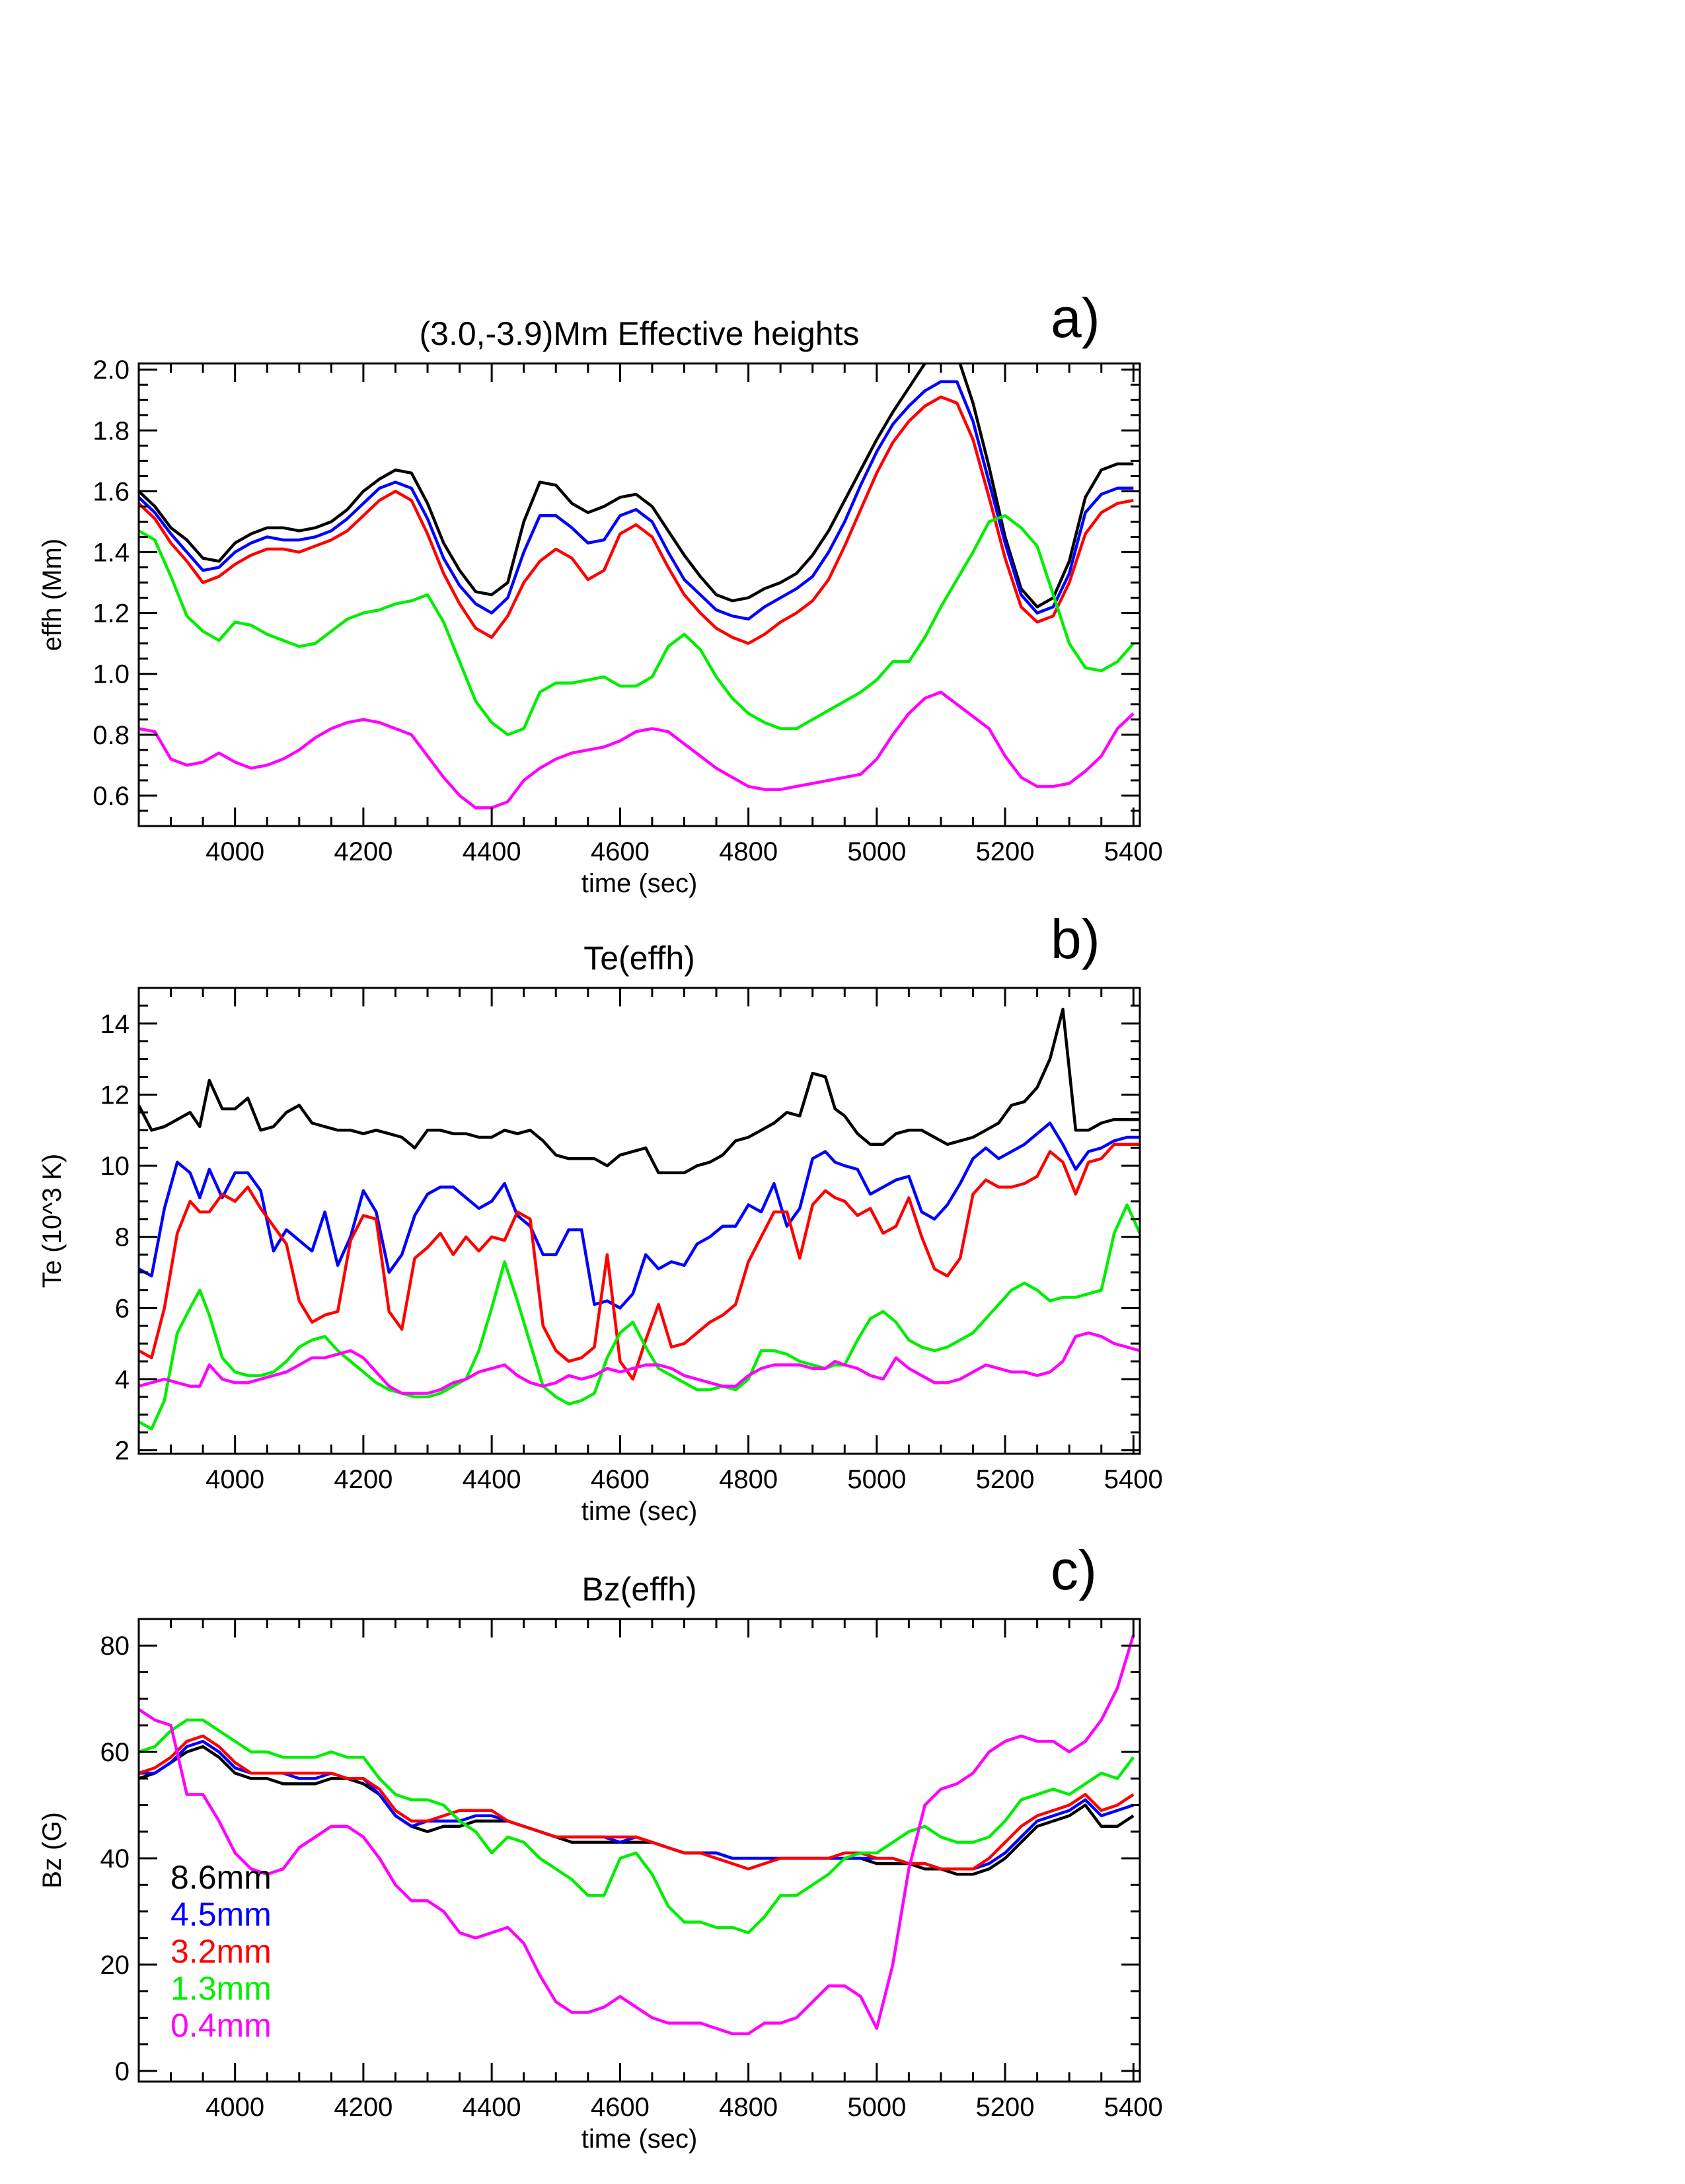 The height and width of the screenshot is (2184, 1685). I want to click on y-tick-label: 60, so click(115, 1752).